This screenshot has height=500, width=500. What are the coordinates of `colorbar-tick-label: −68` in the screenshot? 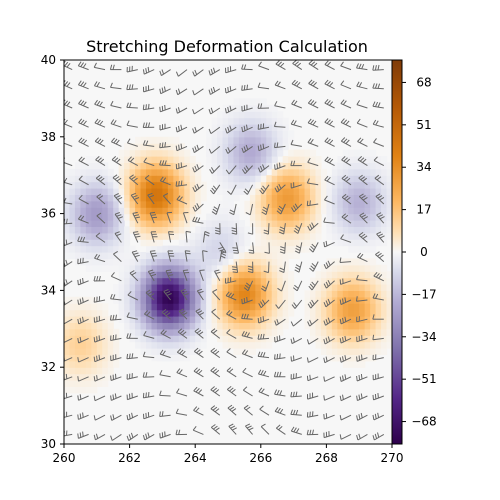 It's located at (423, 422).